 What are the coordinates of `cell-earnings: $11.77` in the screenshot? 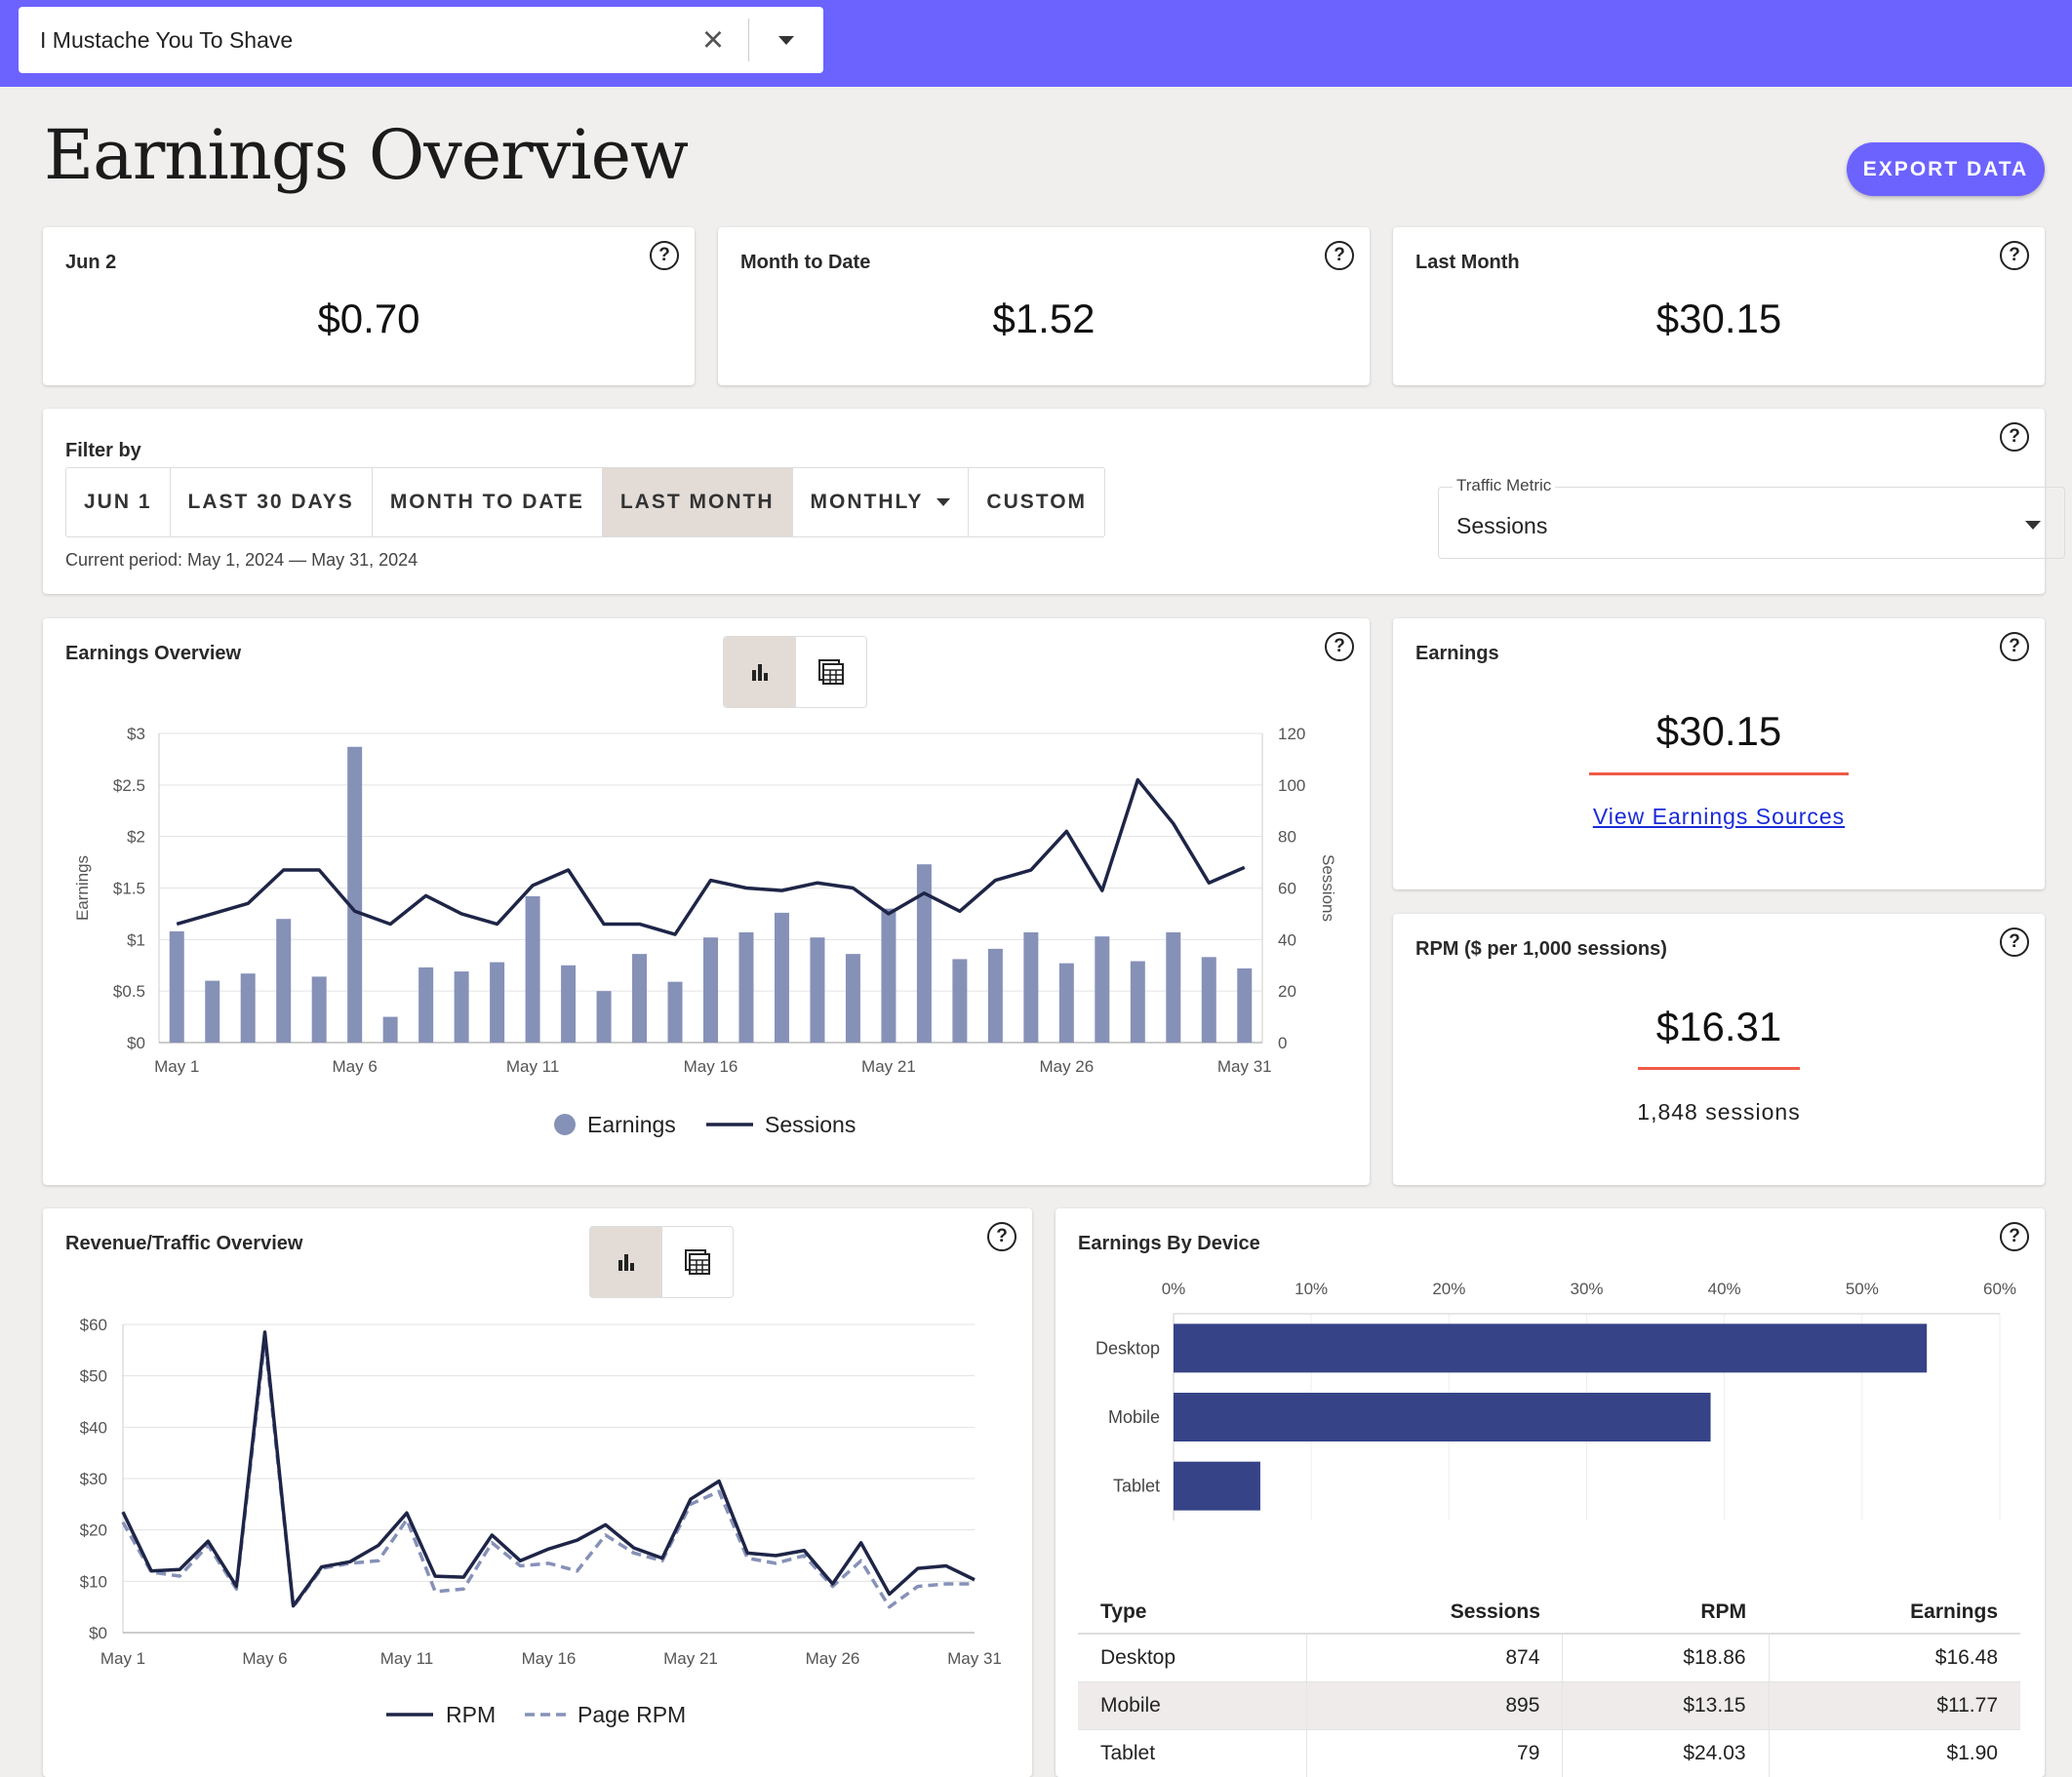 It's located at (1894, 1704).